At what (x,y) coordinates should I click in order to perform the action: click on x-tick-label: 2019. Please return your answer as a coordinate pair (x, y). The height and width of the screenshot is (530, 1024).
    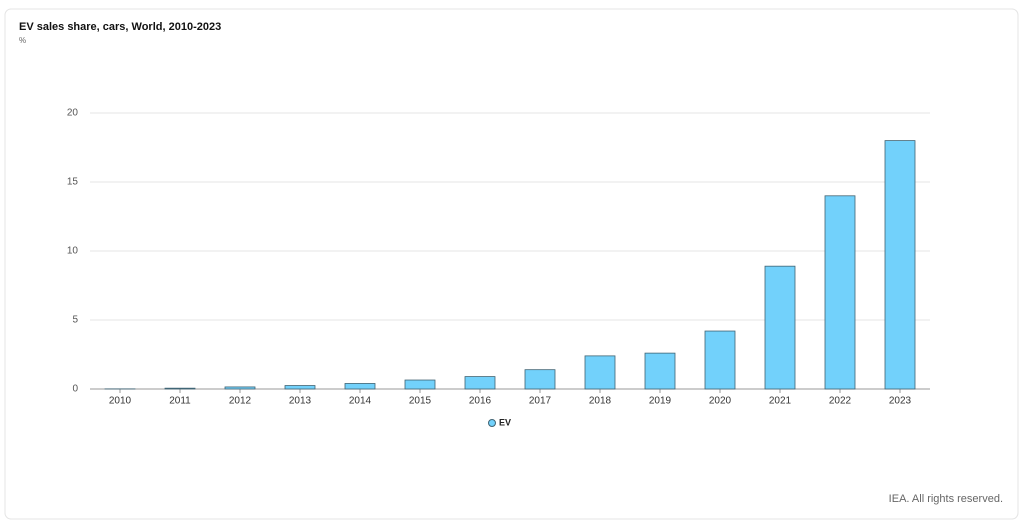
    Looking at the image, I should click on (660, 401).